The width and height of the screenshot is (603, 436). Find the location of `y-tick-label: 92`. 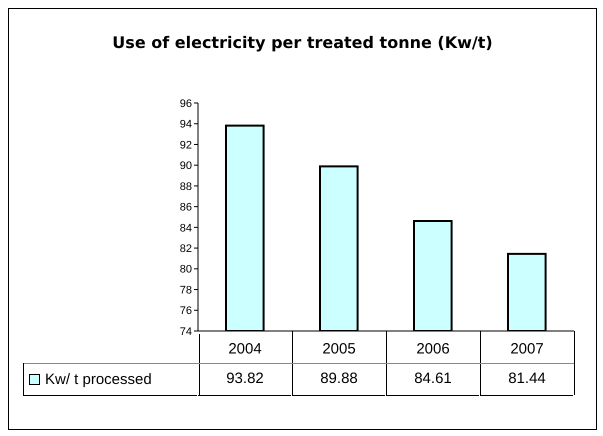

y-tick-label: 92 is located at coordinates (186, 145).